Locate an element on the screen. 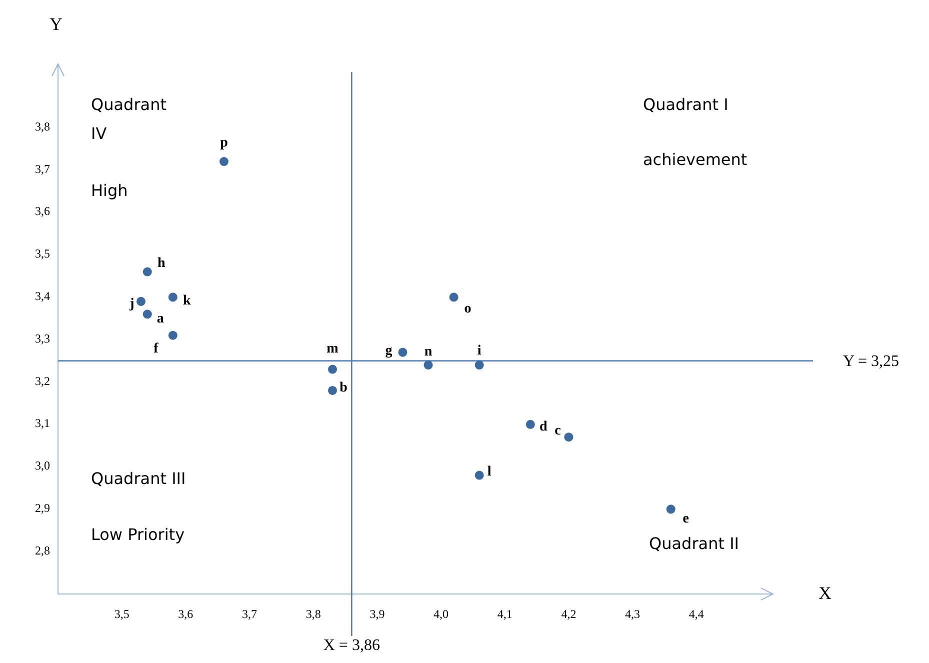 The height and width of the screenshot is (663, 929). annotation: IV is located at coordinates (99, 133).